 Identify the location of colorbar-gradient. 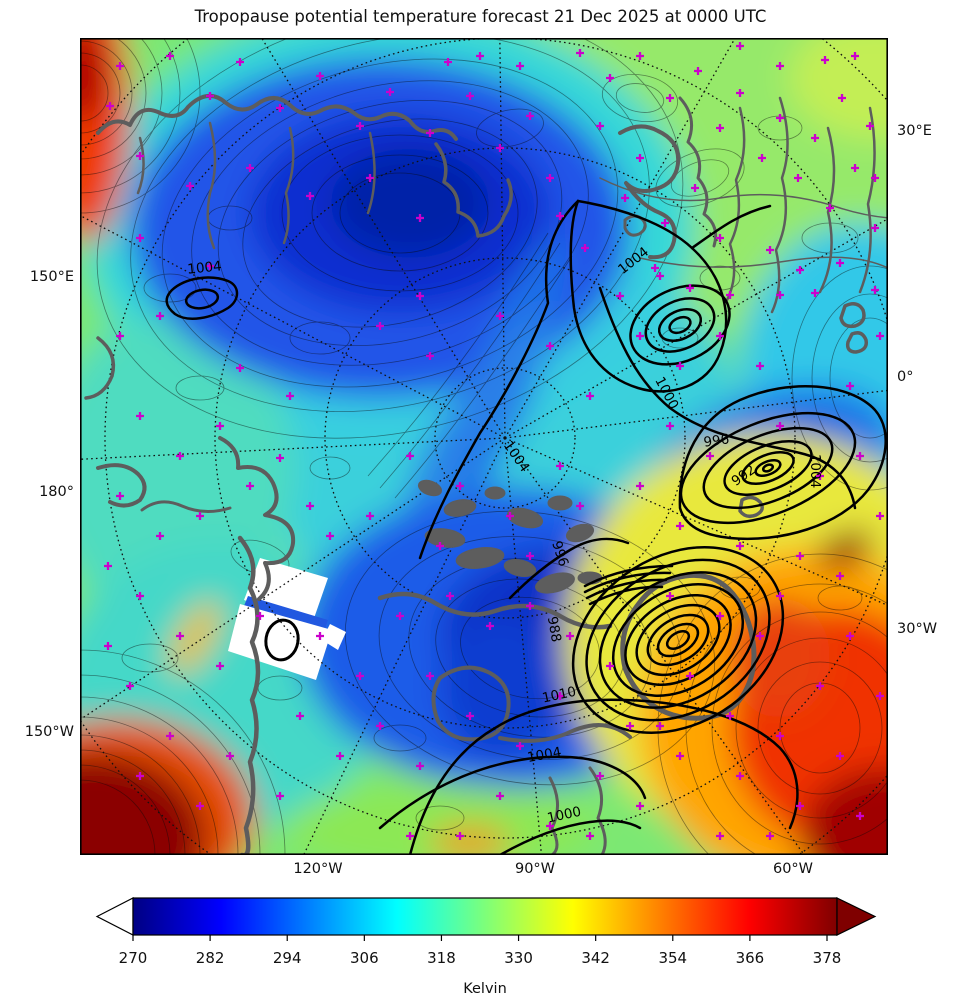
(485, 916).